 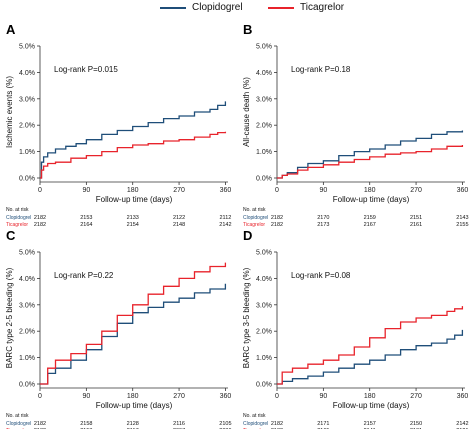 What do you see at coordinates (370, 218) in the screenshot?
I see `risk-cell: 2159` at bounding box center [370, 218].